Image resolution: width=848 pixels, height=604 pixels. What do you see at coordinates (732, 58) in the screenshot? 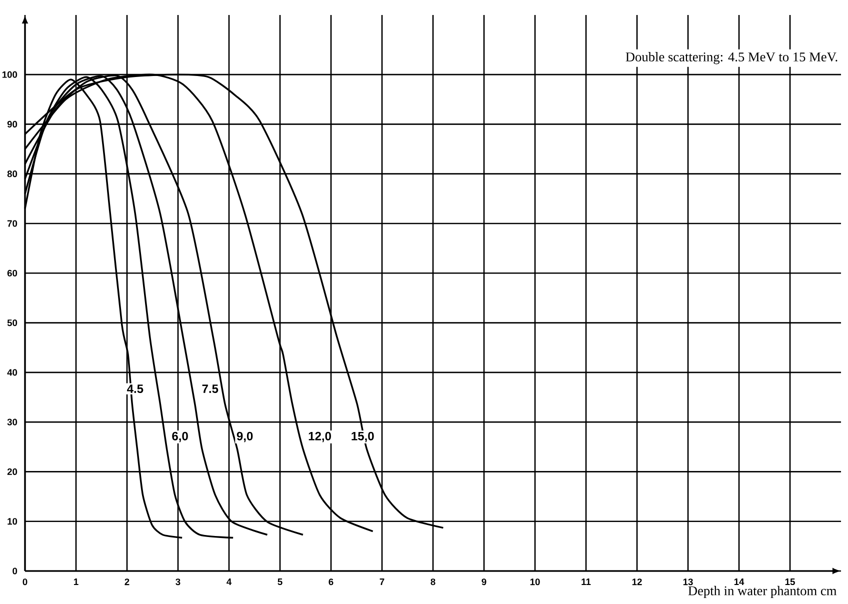
I see `text: Double scattering: 4.5 MeV to 15 MeV.` at bounding box center [732, 58].